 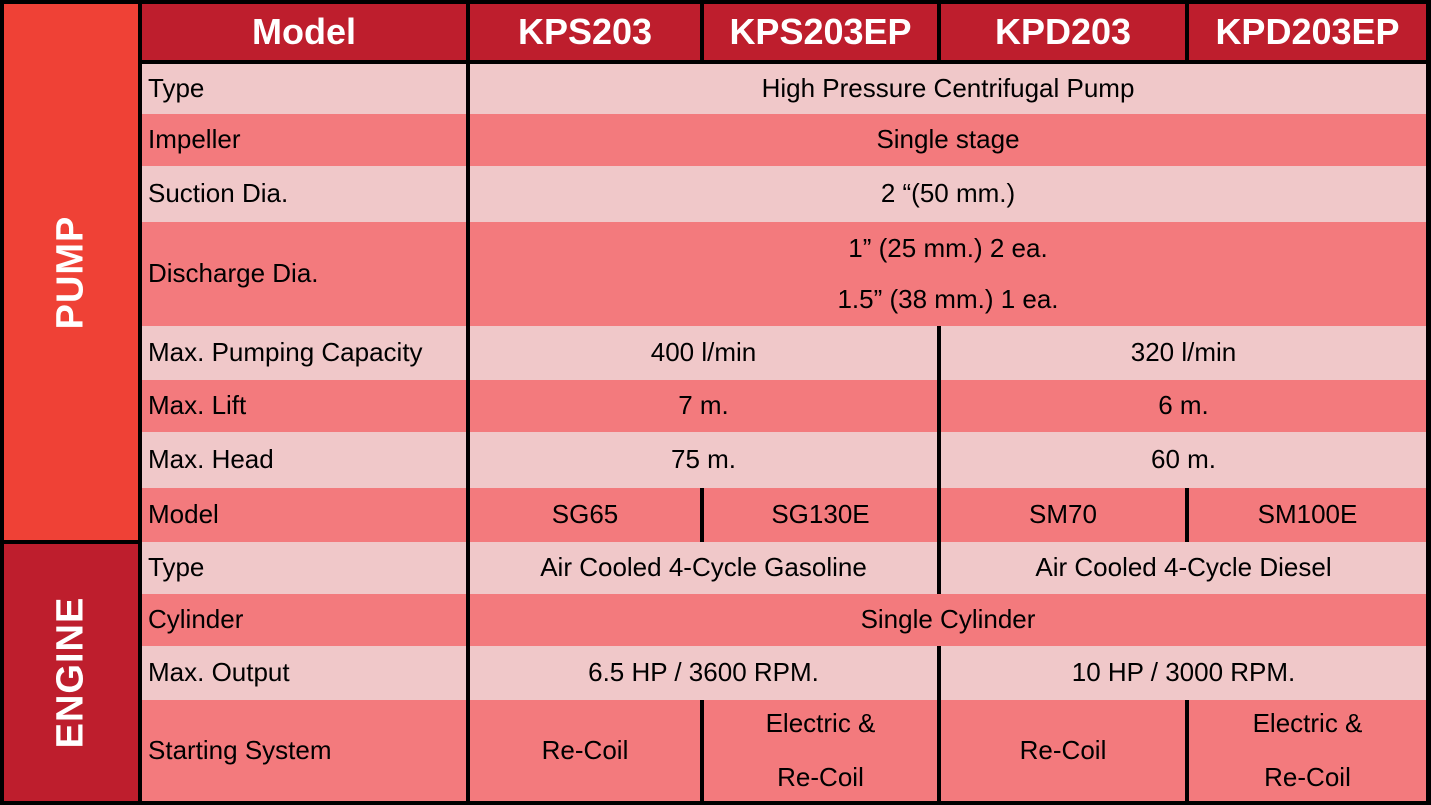 I want to click on engine-type-label: Type, so click(x=304, y=568).